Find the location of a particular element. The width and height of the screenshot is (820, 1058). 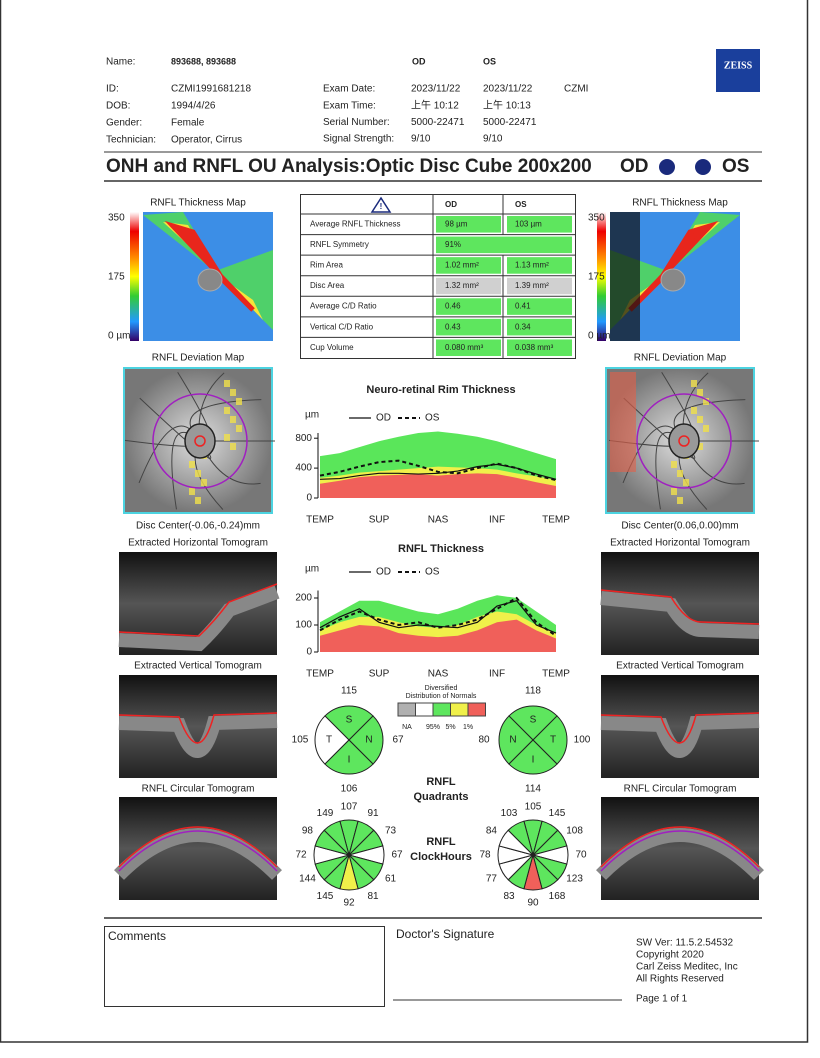

clock-value: 77 is located at coordinates (492, 879).